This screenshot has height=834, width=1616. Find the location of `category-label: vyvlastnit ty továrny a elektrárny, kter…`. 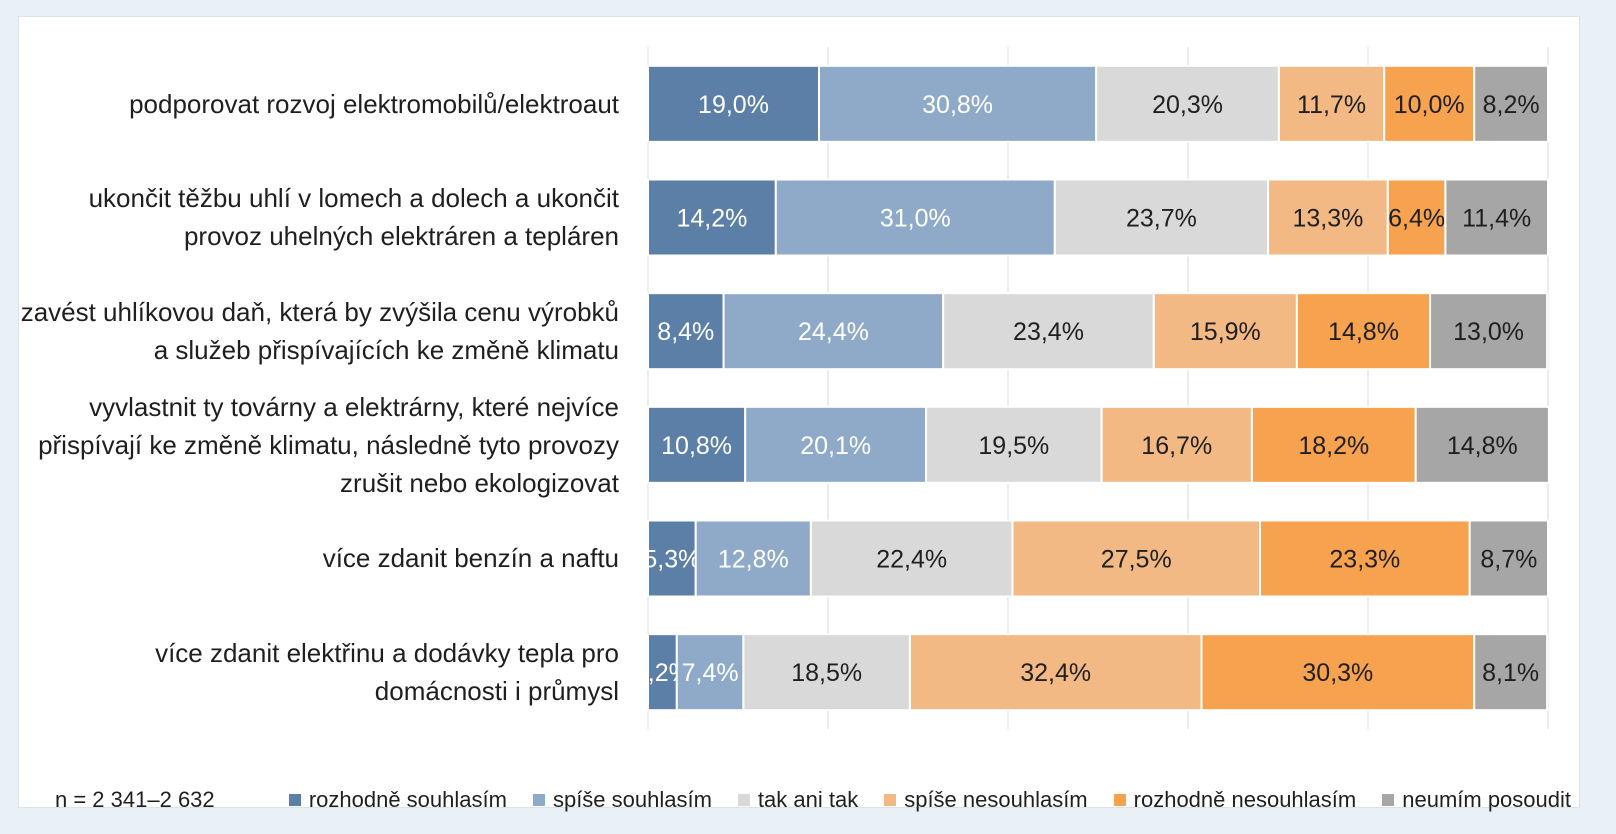

category-label: vyvlastnit ty továrny a elektrárny, kter… is located at coordinates (328, 444).